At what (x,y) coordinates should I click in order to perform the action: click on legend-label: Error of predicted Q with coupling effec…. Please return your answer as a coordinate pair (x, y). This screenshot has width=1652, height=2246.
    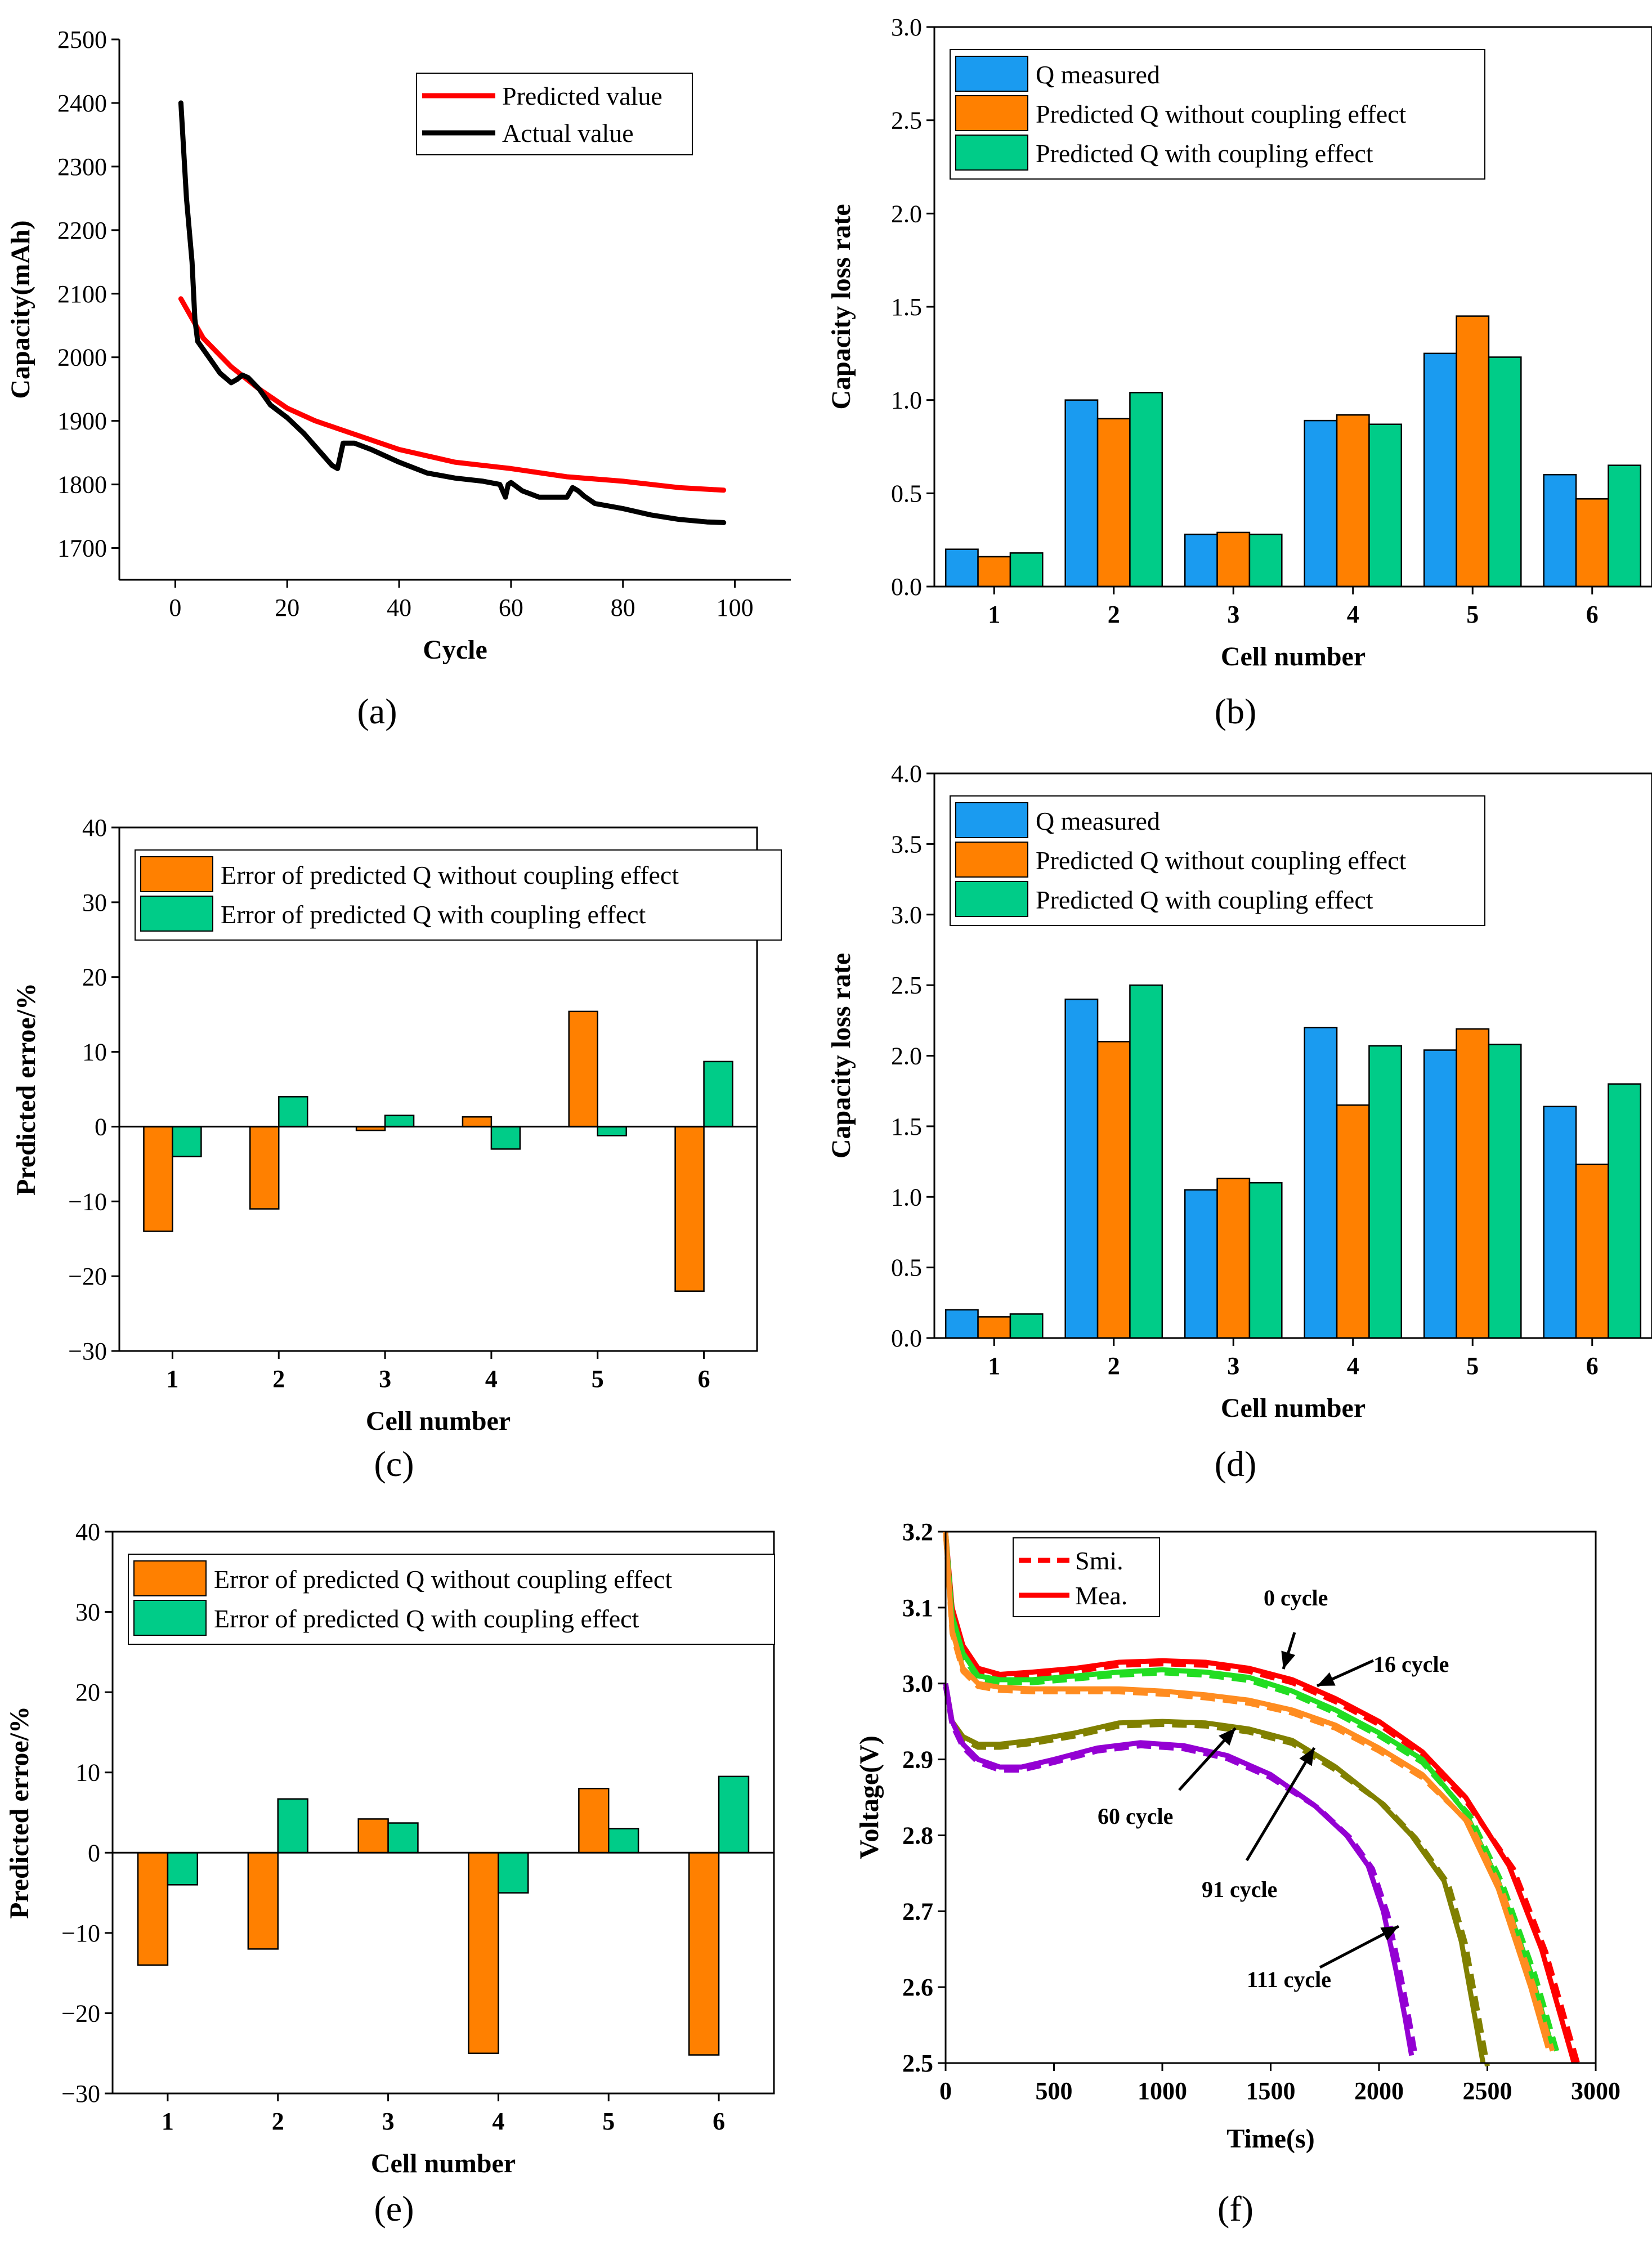
    Looking at the image, I should click on (427, 1618).